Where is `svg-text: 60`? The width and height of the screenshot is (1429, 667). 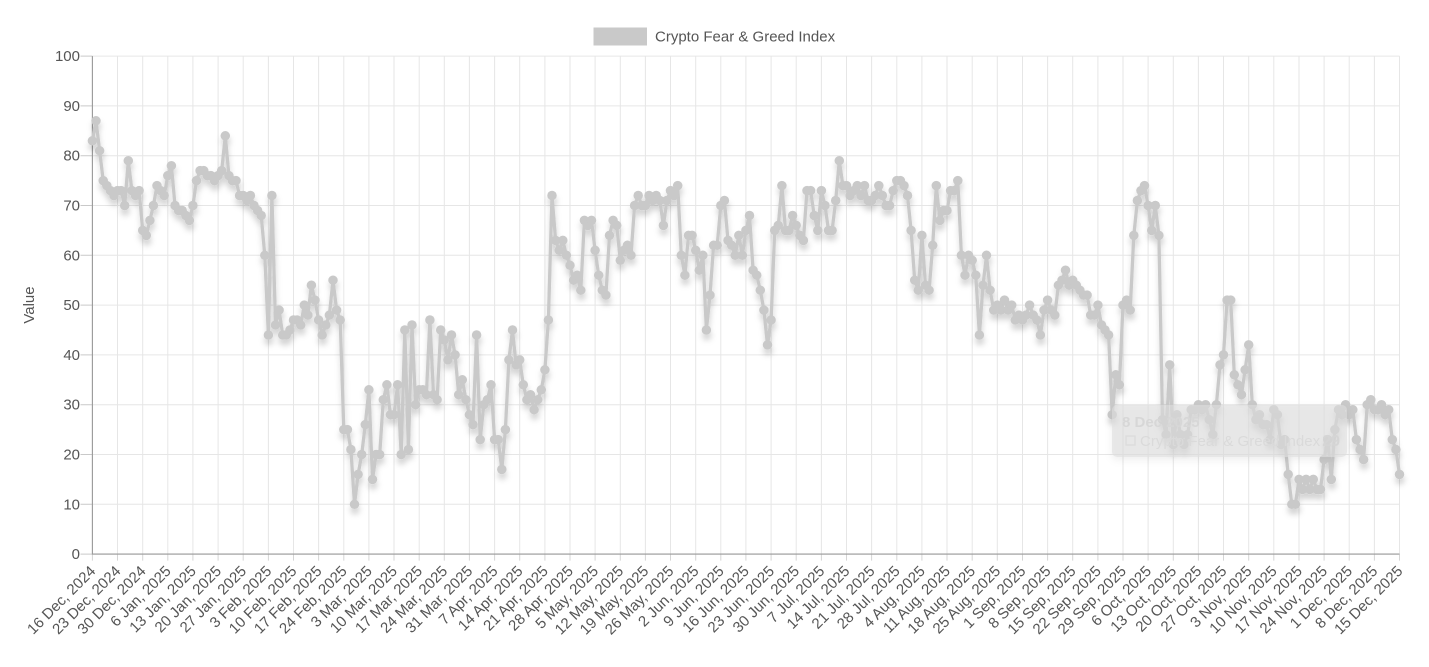 svg-text: 60 is located at coordinates (71, 255).